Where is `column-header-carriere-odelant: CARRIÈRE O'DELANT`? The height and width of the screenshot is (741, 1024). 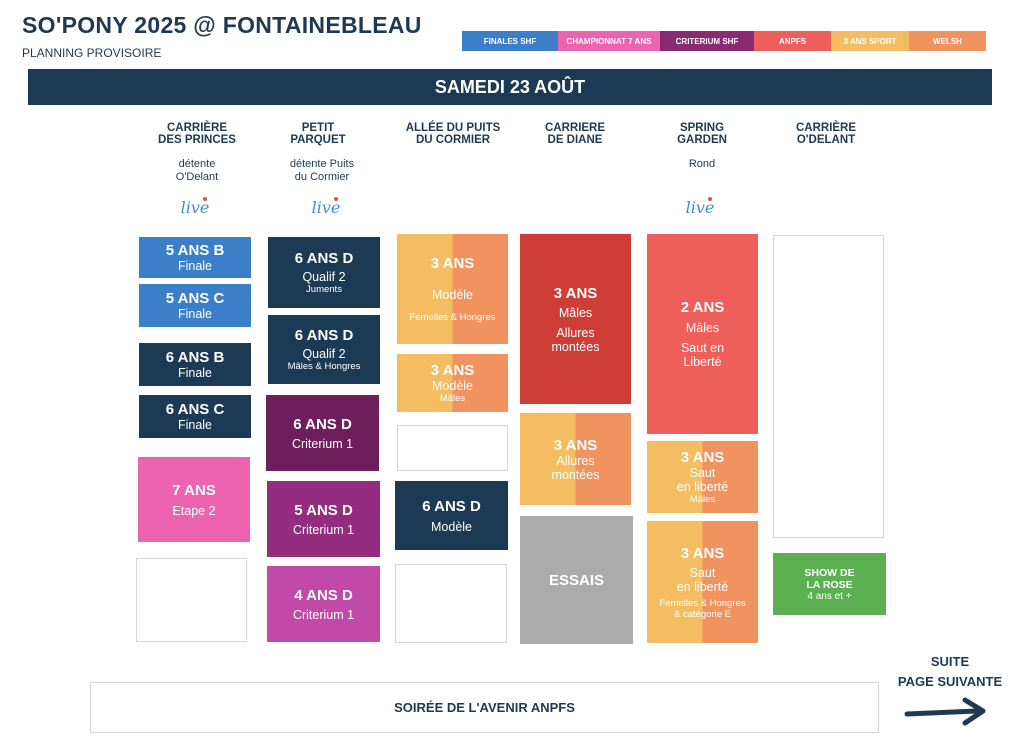
column-header-carriere-odelant: CARRIÈRE O'DELANT is located at coordinates (826, 134).